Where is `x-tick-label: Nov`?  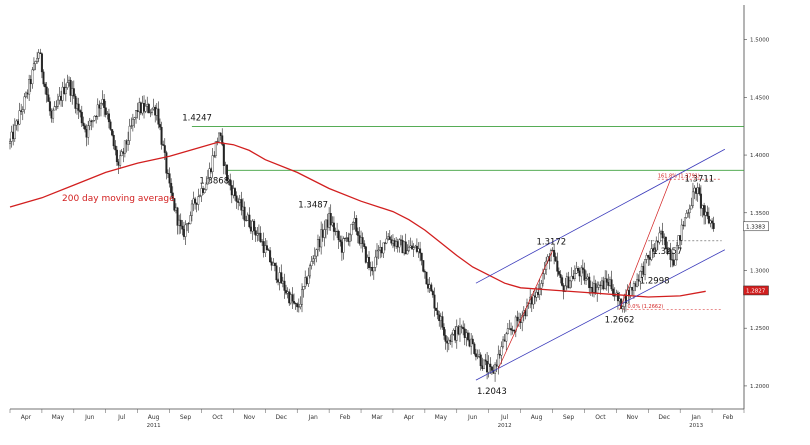 x-tick-label: Nov is located at coordinates (249, 417).